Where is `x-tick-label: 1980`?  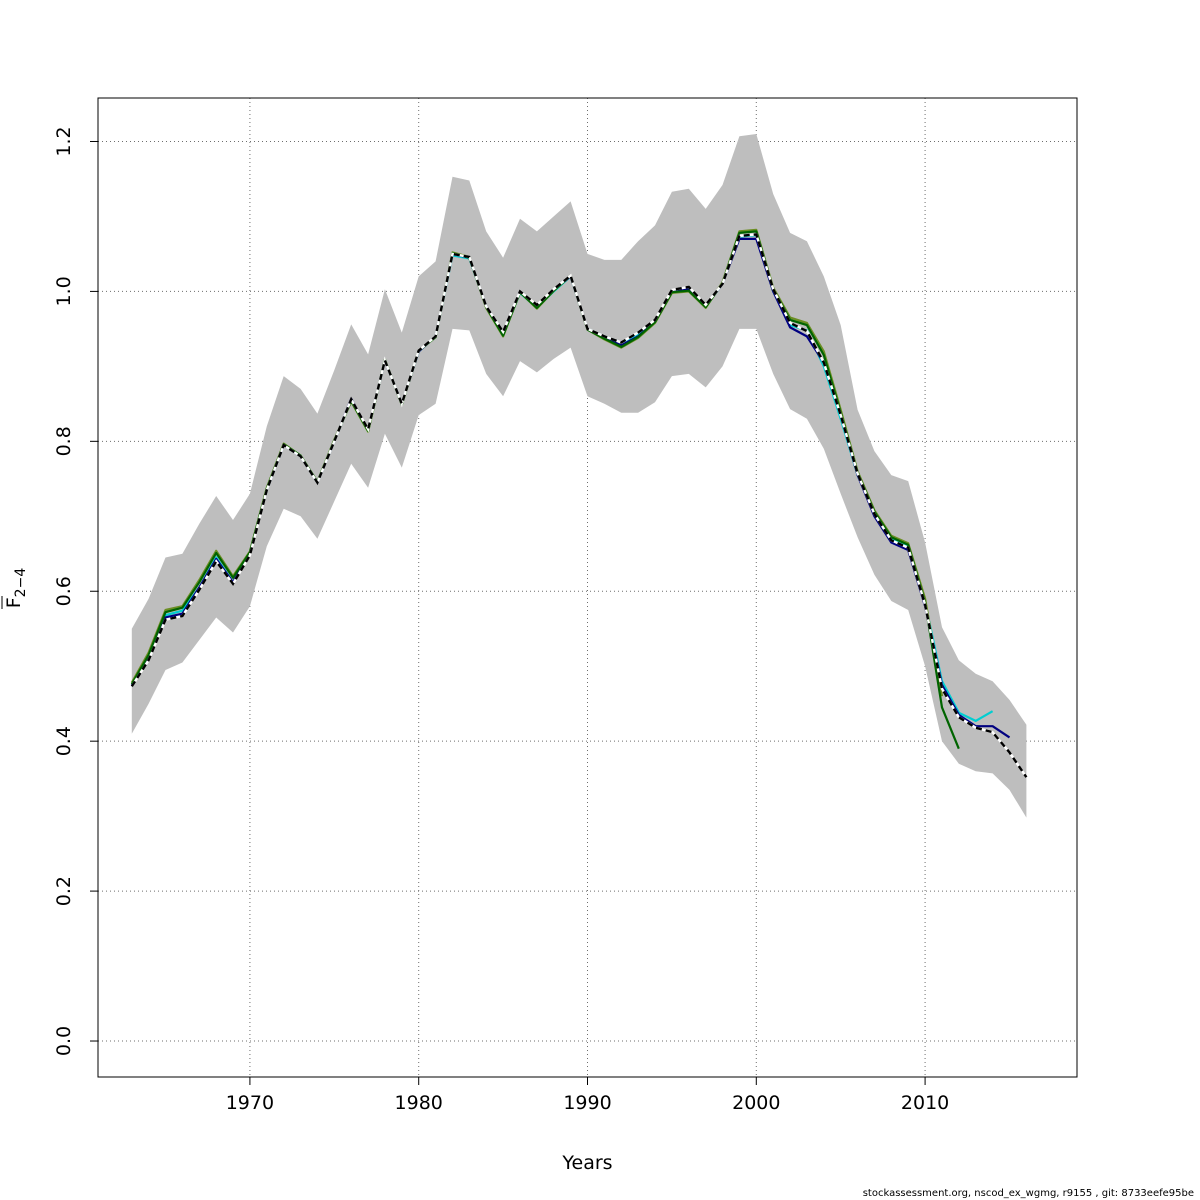
x-tick-label: 1980 is located at coordinates (419, 1103).